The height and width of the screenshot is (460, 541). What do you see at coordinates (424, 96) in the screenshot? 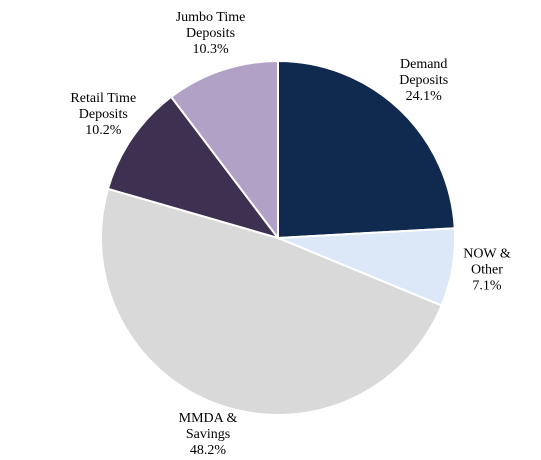
I see `value-label: 24.1%` at bounding box center [424, 96].